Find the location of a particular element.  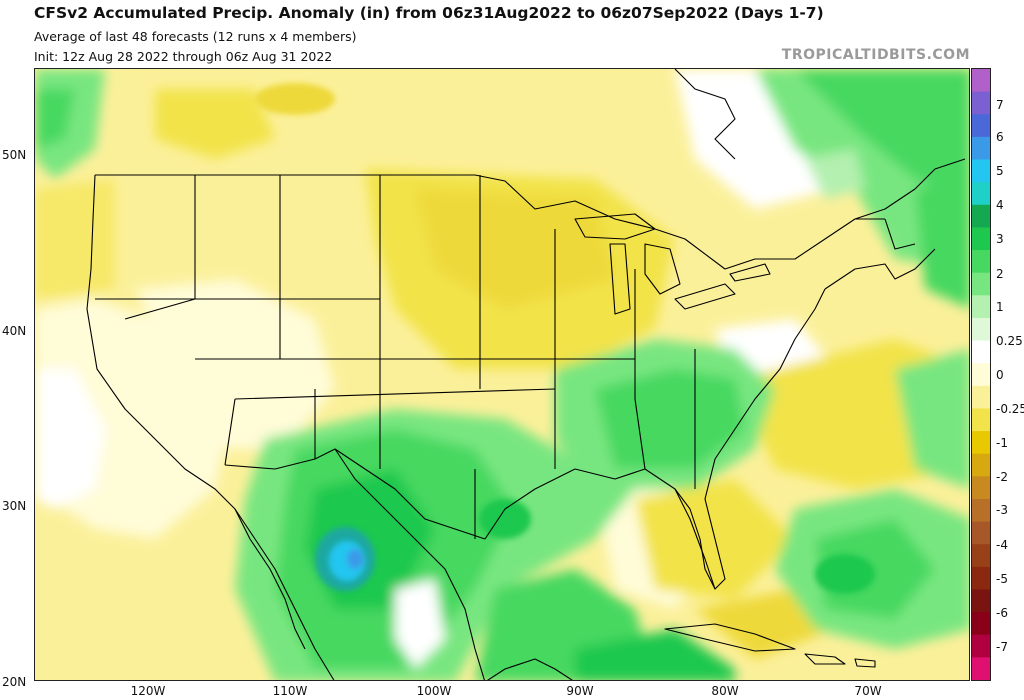

colorbar-label: -5 is located at coordinates (1002, 579).